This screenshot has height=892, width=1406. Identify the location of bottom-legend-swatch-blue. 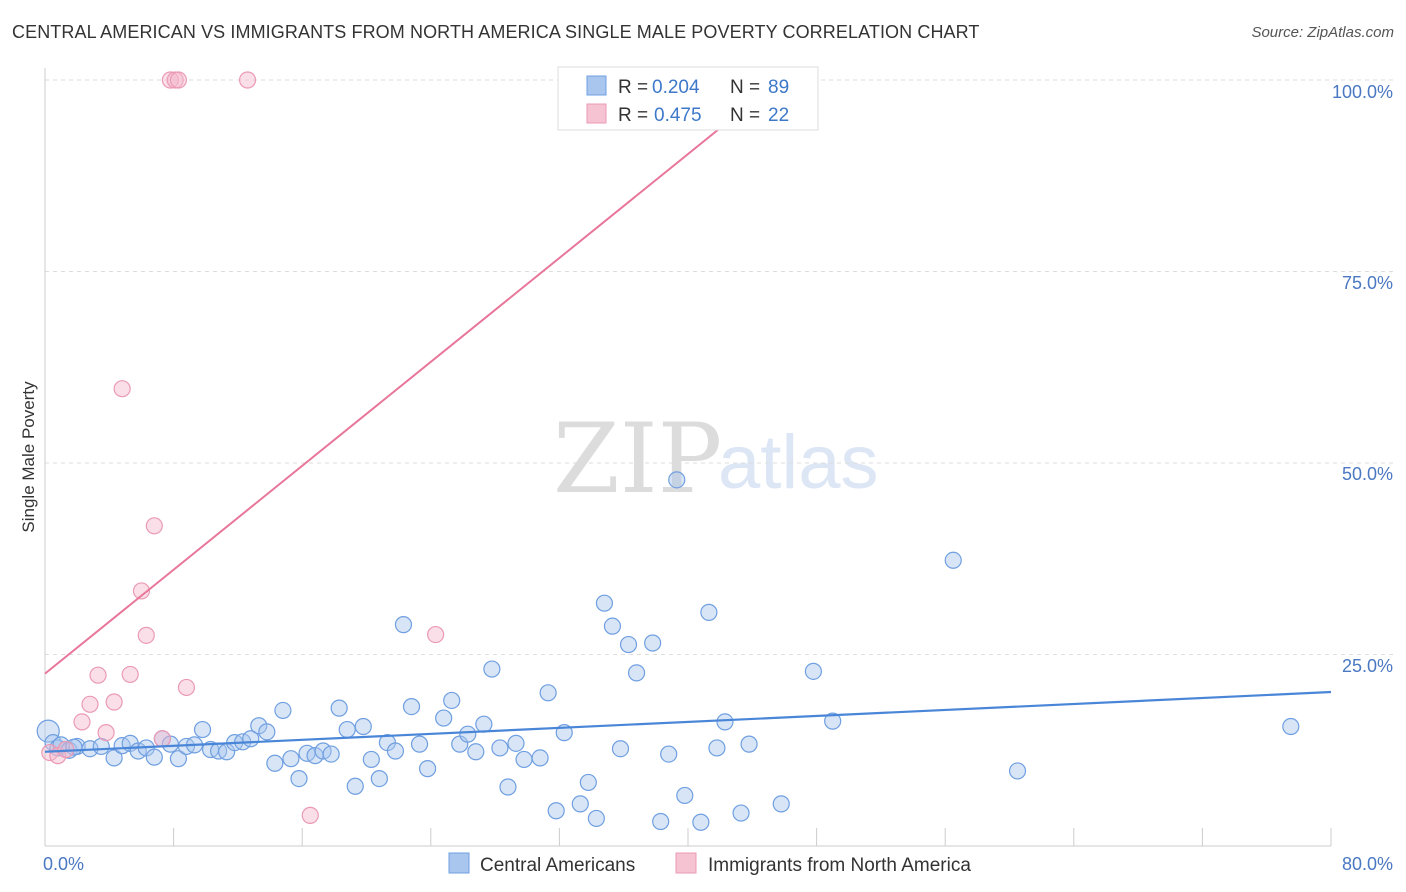
(459, 863).